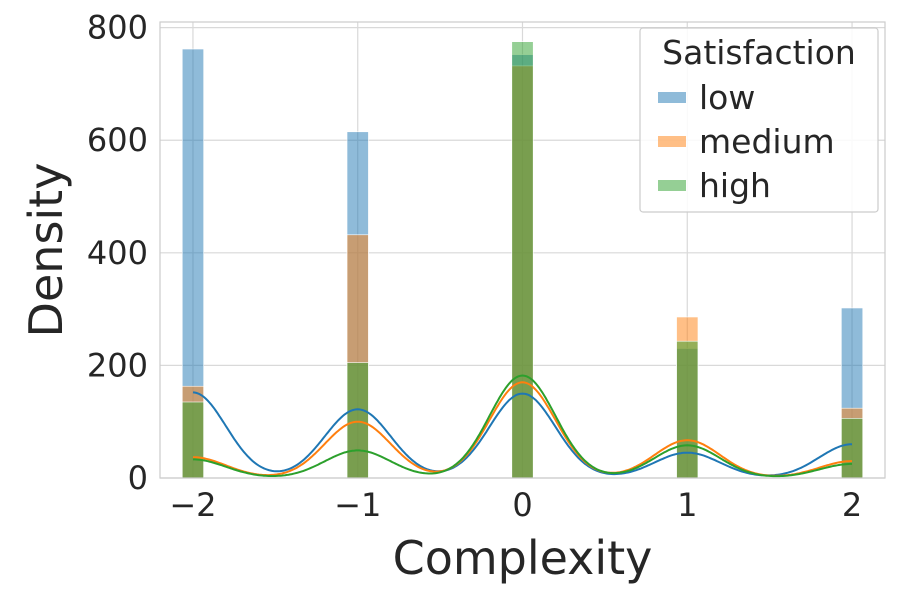 The image size is (900, 600). Describe the element at coordinates (46, 250) in the screenshot. I see `y-axis-label: Density` at that location.